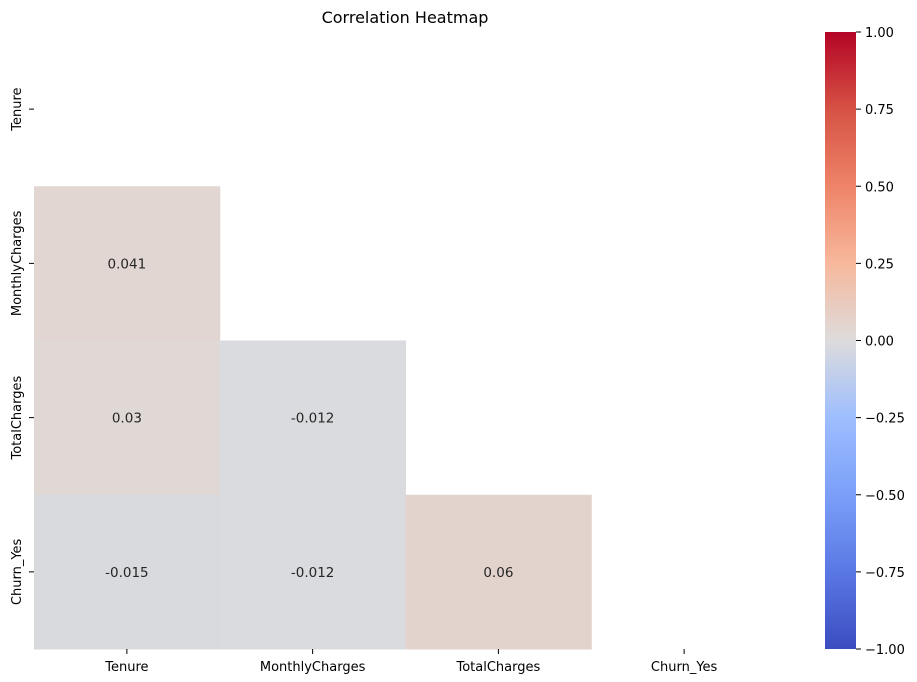  Describe the element at coordinates (885, 573) in the screenshot. I see `colorbar-tick-label: −0.75` at that location.